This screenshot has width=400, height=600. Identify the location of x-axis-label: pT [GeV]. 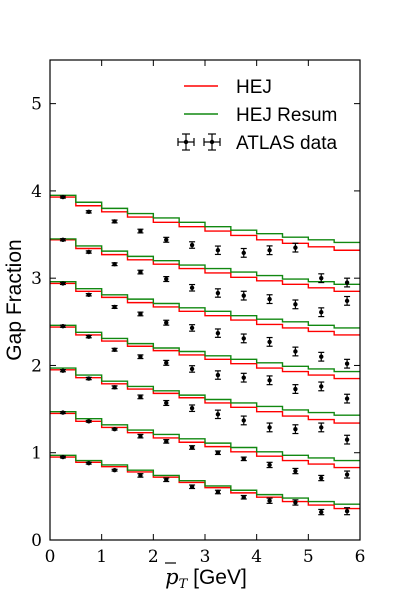
(206, 578).